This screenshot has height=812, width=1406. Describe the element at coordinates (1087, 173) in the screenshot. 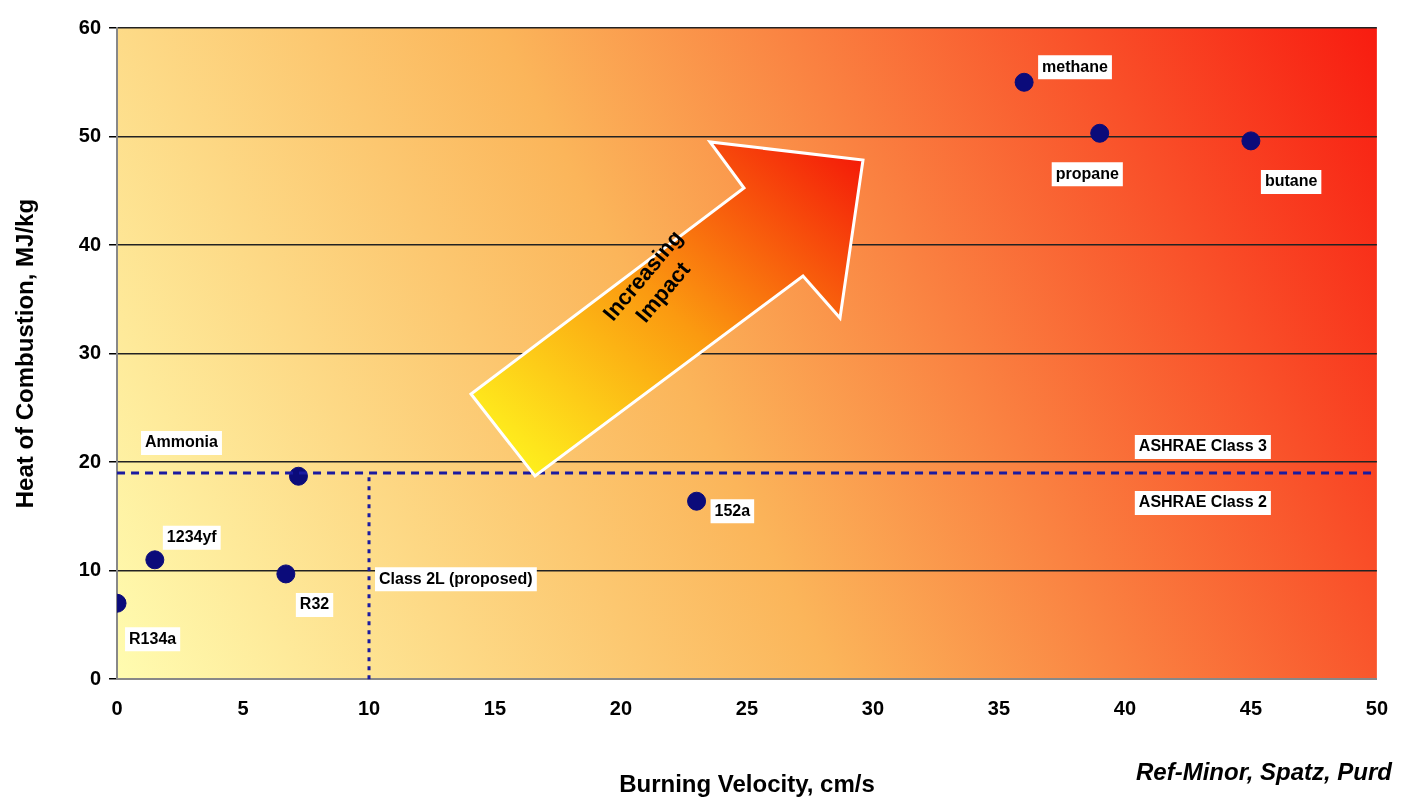

I see `annotation: propane` at that location.